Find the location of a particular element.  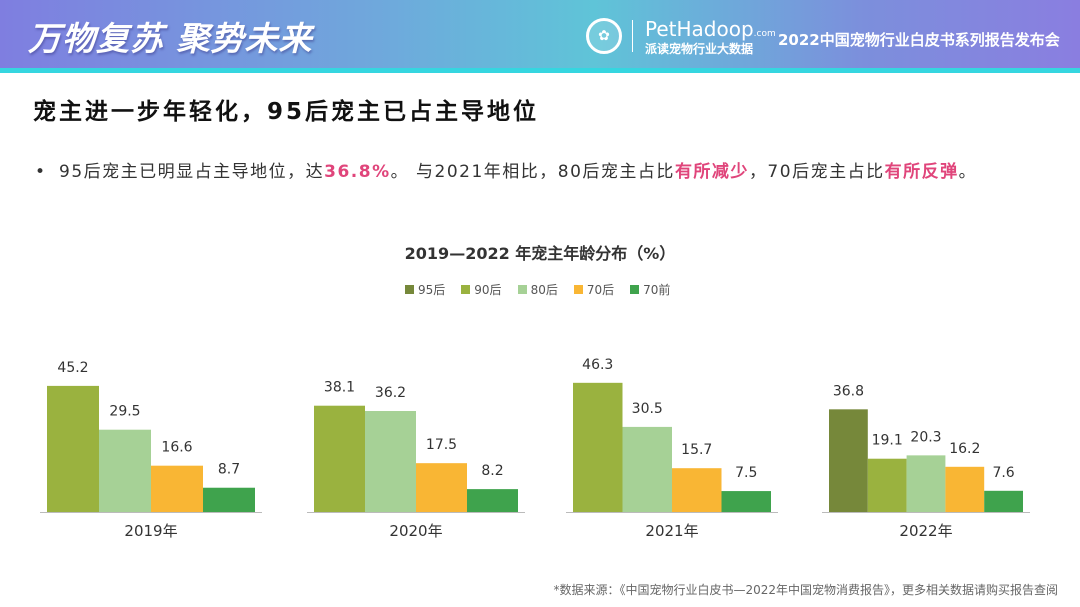

data-label: 36.2 is located at coordinates (390, 393).